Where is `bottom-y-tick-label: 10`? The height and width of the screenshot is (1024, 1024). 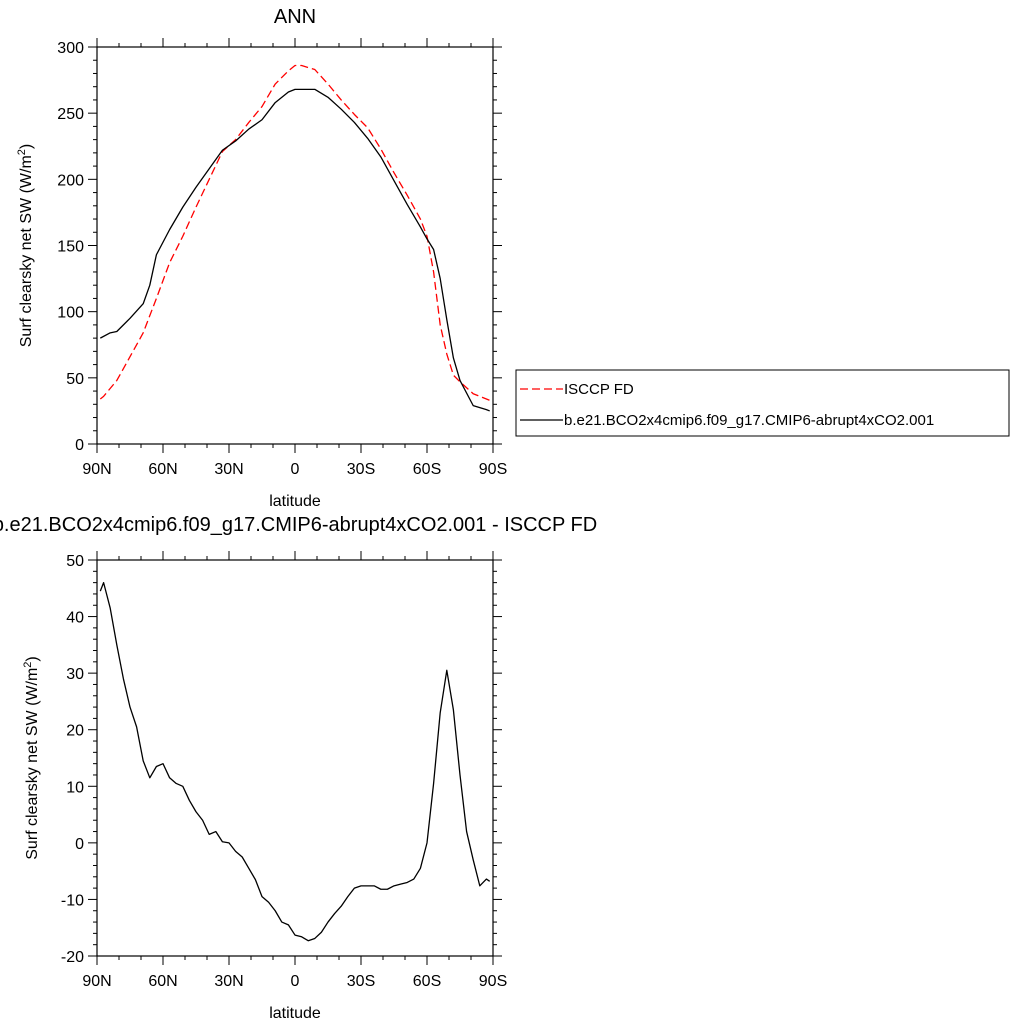
bottom-y-tick-label: 10 is located at coordinates (75, 787).